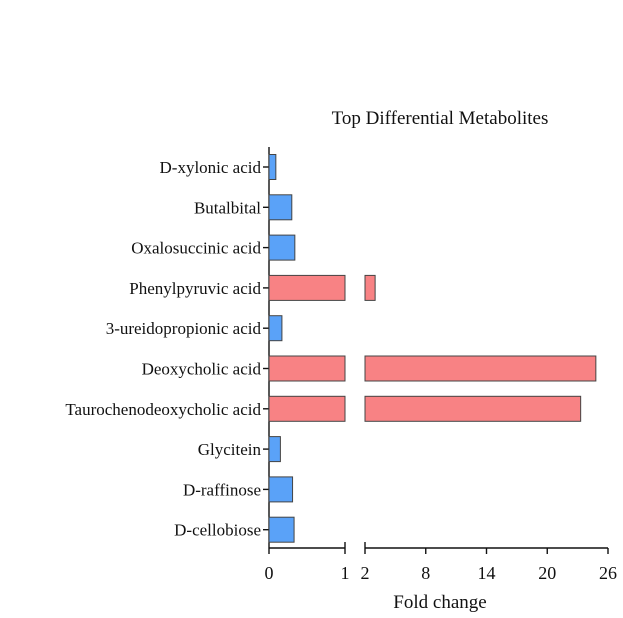 The image size is (623, 618). Describe the element at coordinates (439, 602) in the screenshot. I see `x-axis-title: Fold change` at that location.